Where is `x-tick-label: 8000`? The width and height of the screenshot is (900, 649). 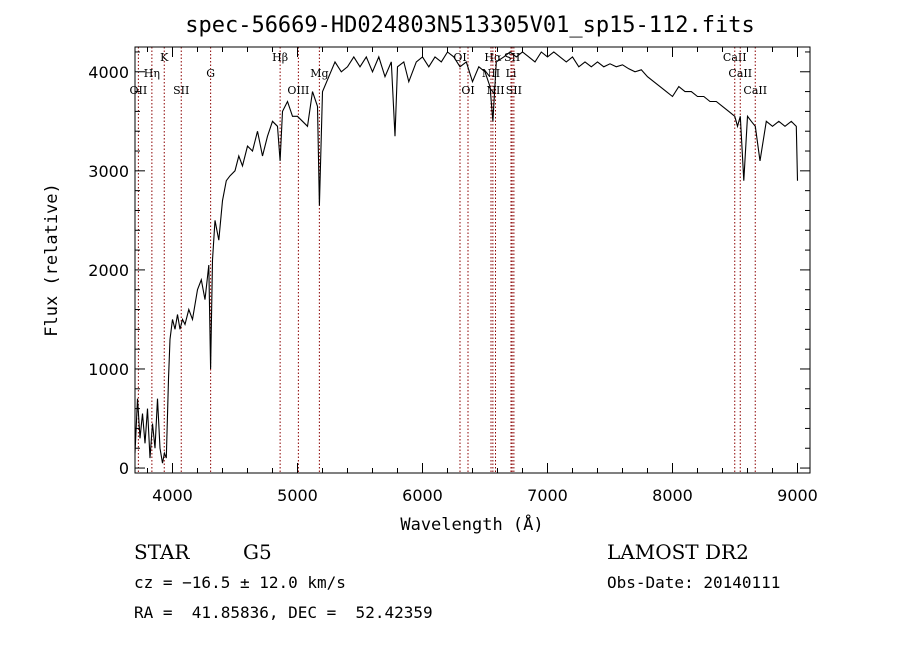 x-tick-label: 8000 is located at coordinates (672, 495).